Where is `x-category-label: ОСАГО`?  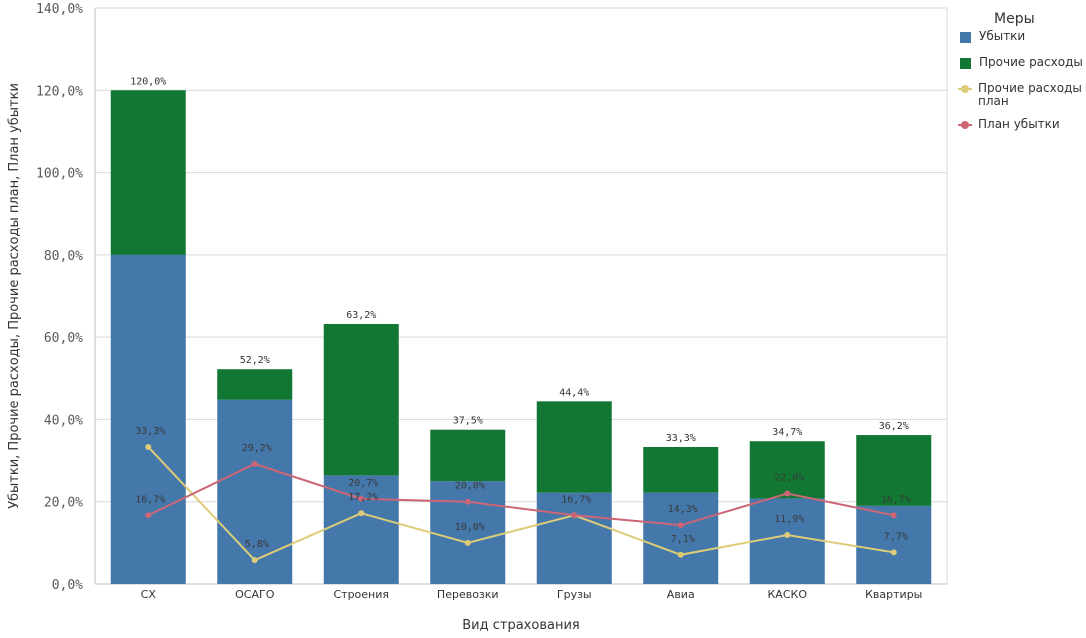 x-category-label: ОСАГО is located at coordinates (255, 594).